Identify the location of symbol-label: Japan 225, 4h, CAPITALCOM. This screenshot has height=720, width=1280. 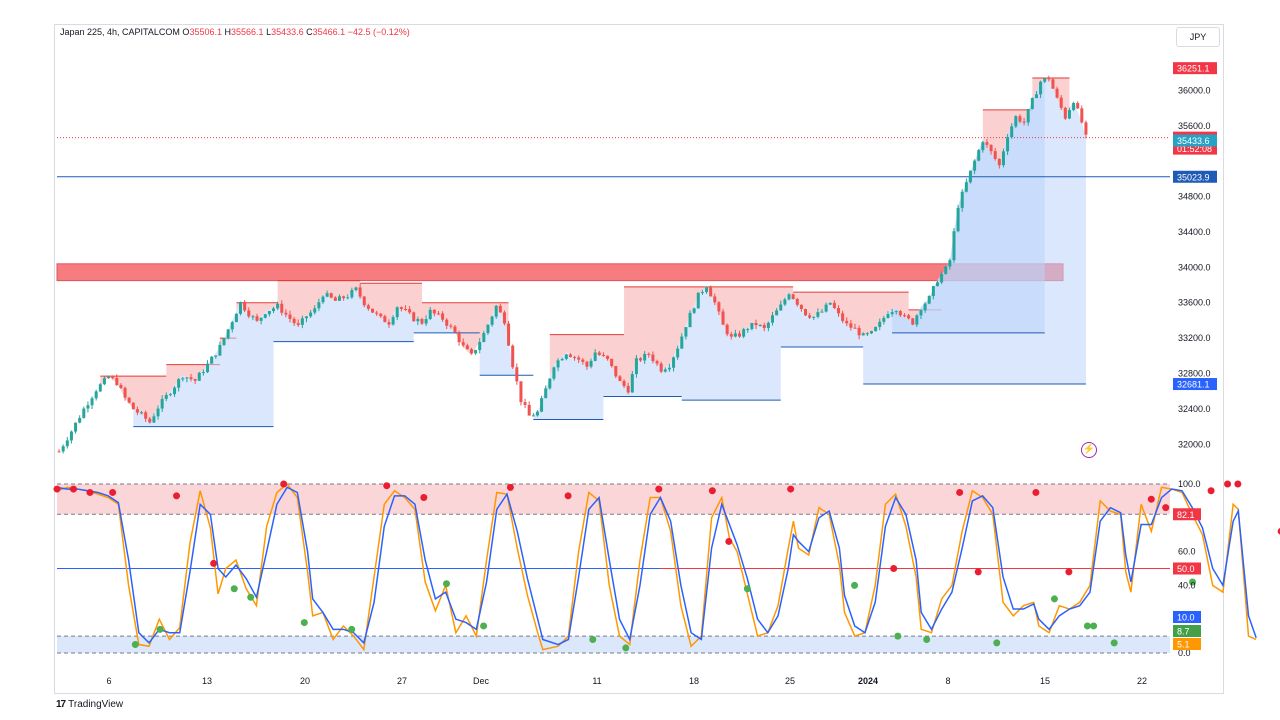
(120, 32).